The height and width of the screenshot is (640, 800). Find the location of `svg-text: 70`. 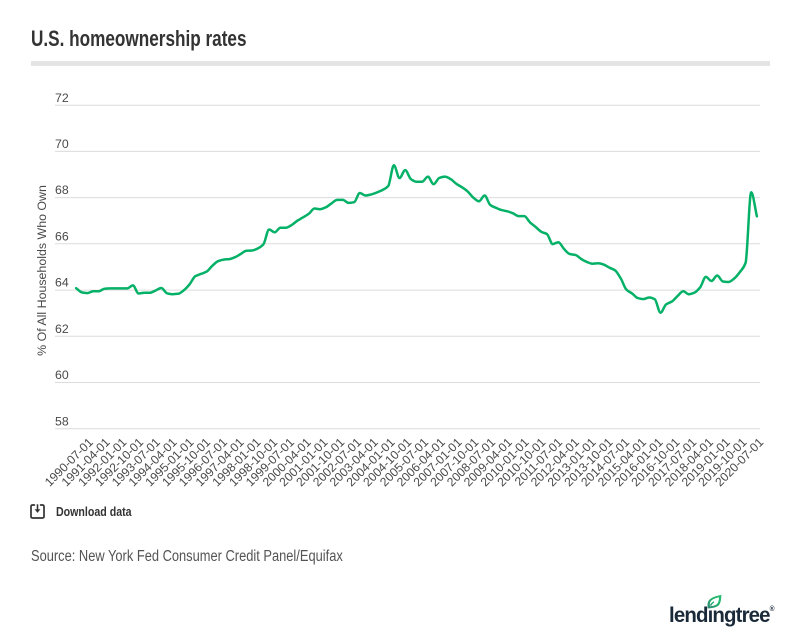

svg-text: 70 is located at coordinates (62, 144).